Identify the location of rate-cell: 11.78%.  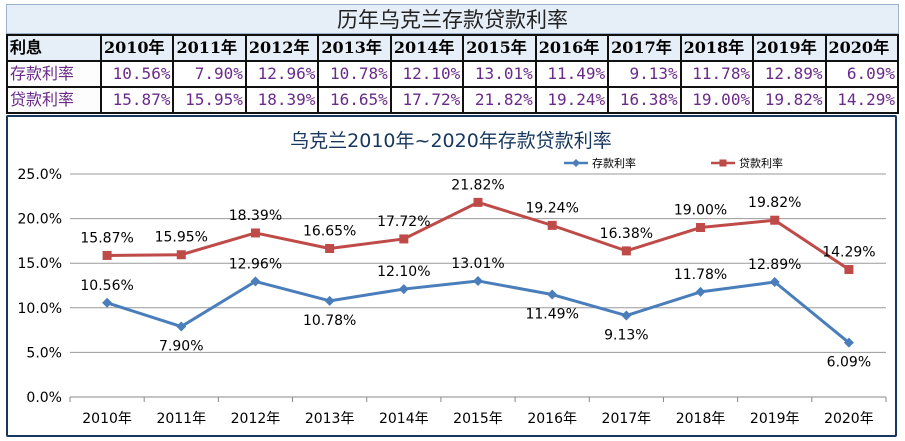
(717, 74).